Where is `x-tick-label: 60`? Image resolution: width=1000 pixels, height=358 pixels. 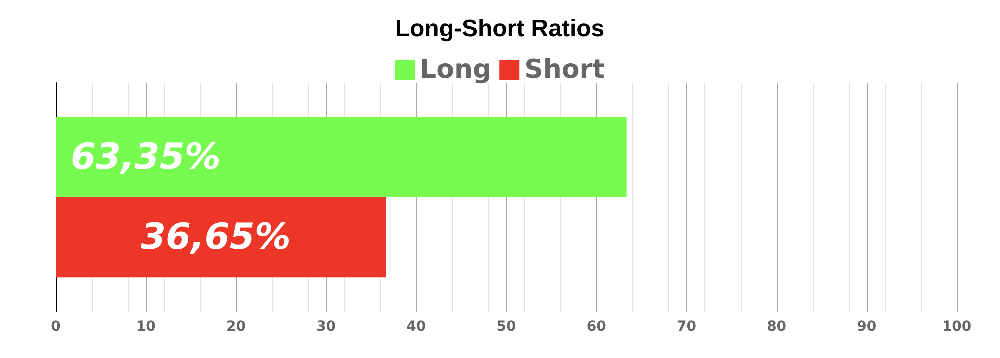
x-tick-label: 60 is located at coordinates (596, 327).